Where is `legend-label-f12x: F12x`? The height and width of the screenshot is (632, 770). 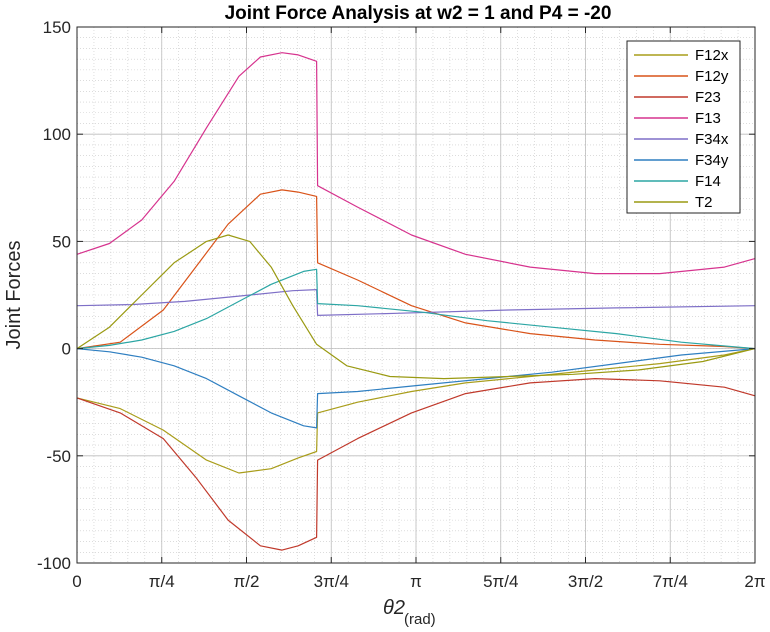 legend-label-f12x: F12x is located at coordinates (712, 55).